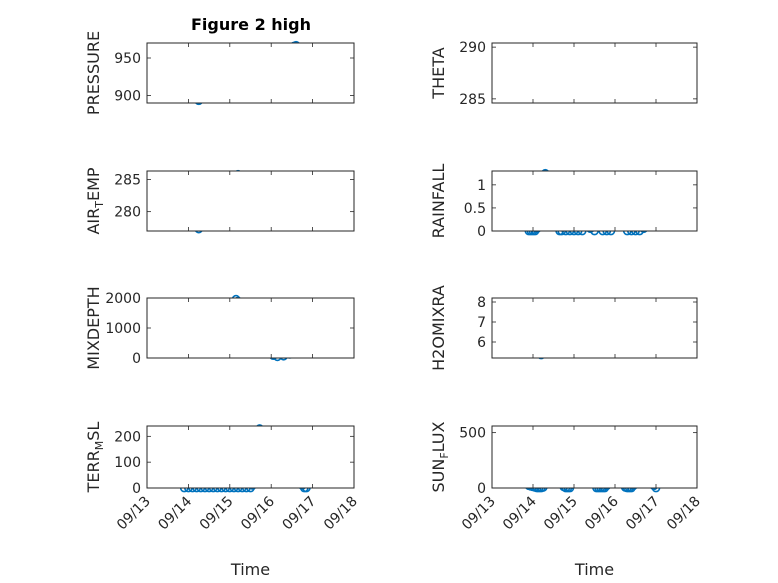 This screenshot has width=778, height=583. I want to click on y-tick-label: 7, so click(481, 323).